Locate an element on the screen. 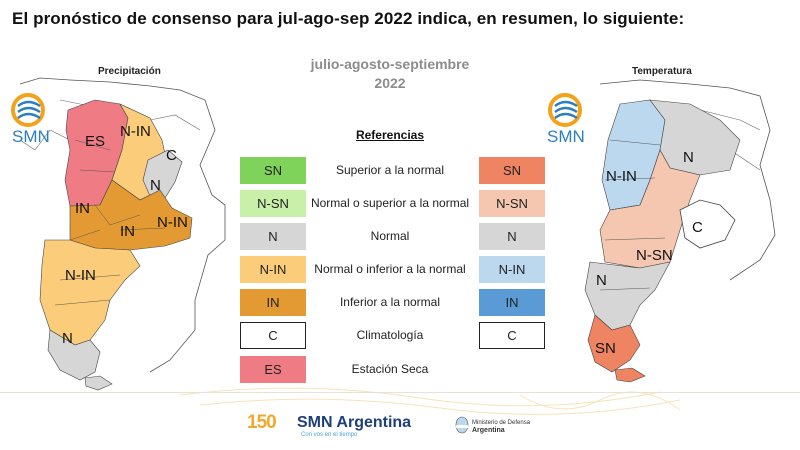  region-c-temp is located at coordinates (707, 224).